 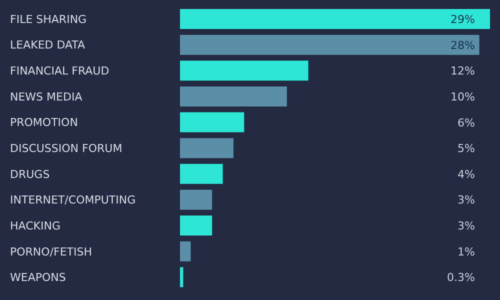 I want to click on y-tick-label: HACKING, so click(x=35, y=225).